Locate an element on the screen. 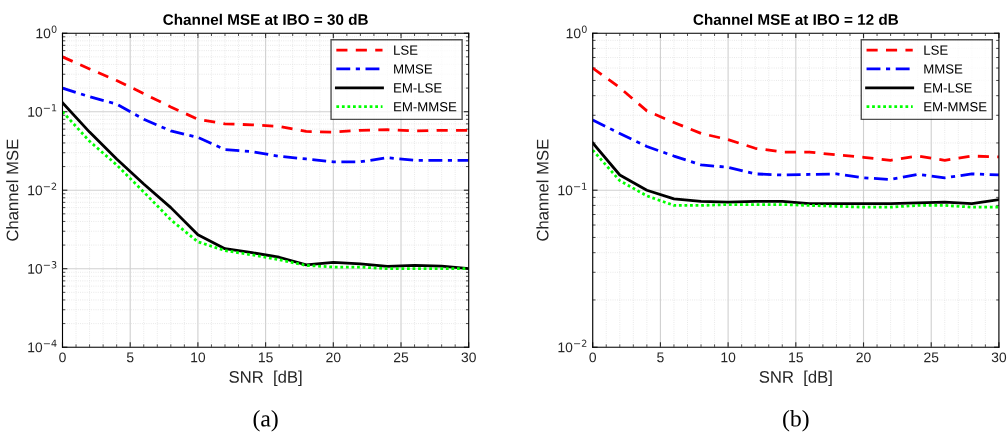  text: (b) is located at coordinates (796, 421).